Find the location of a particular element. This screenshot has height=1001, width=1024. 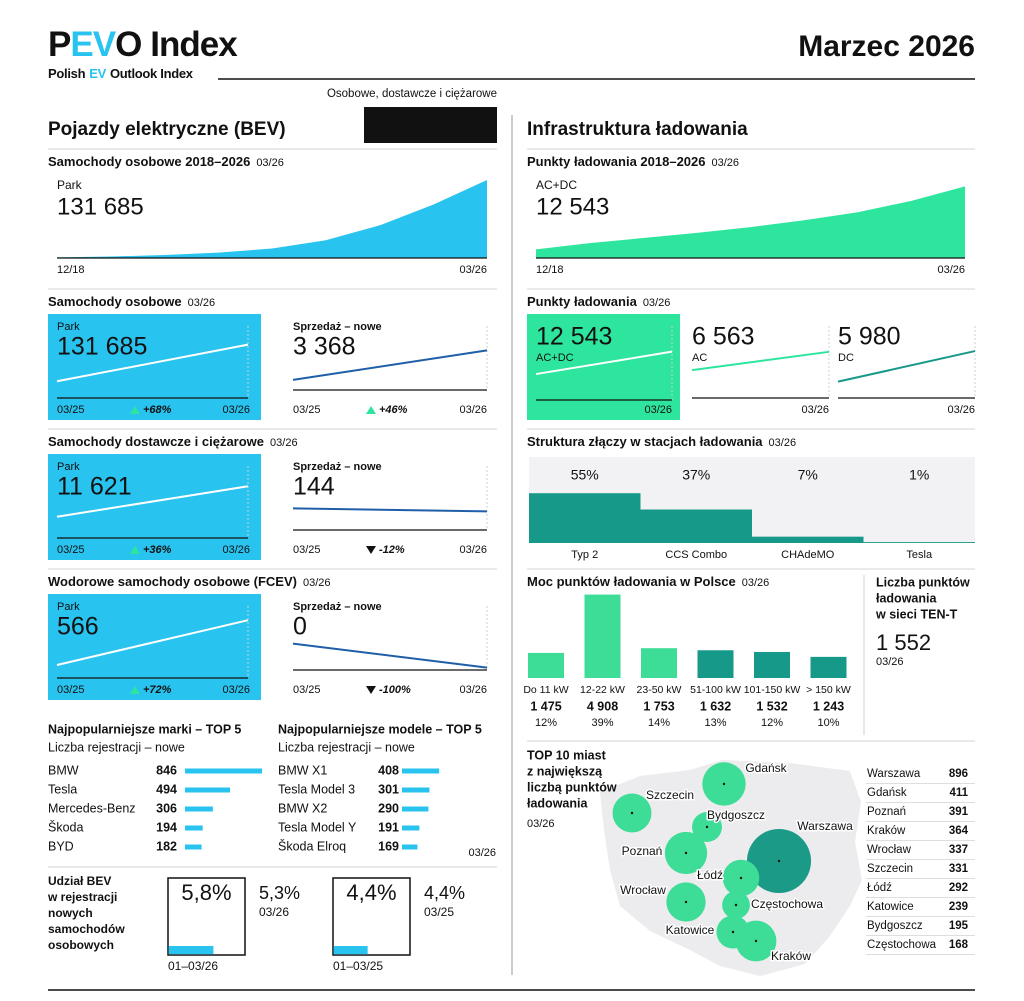

table-value: 896 is located at coordinates (958, 774).